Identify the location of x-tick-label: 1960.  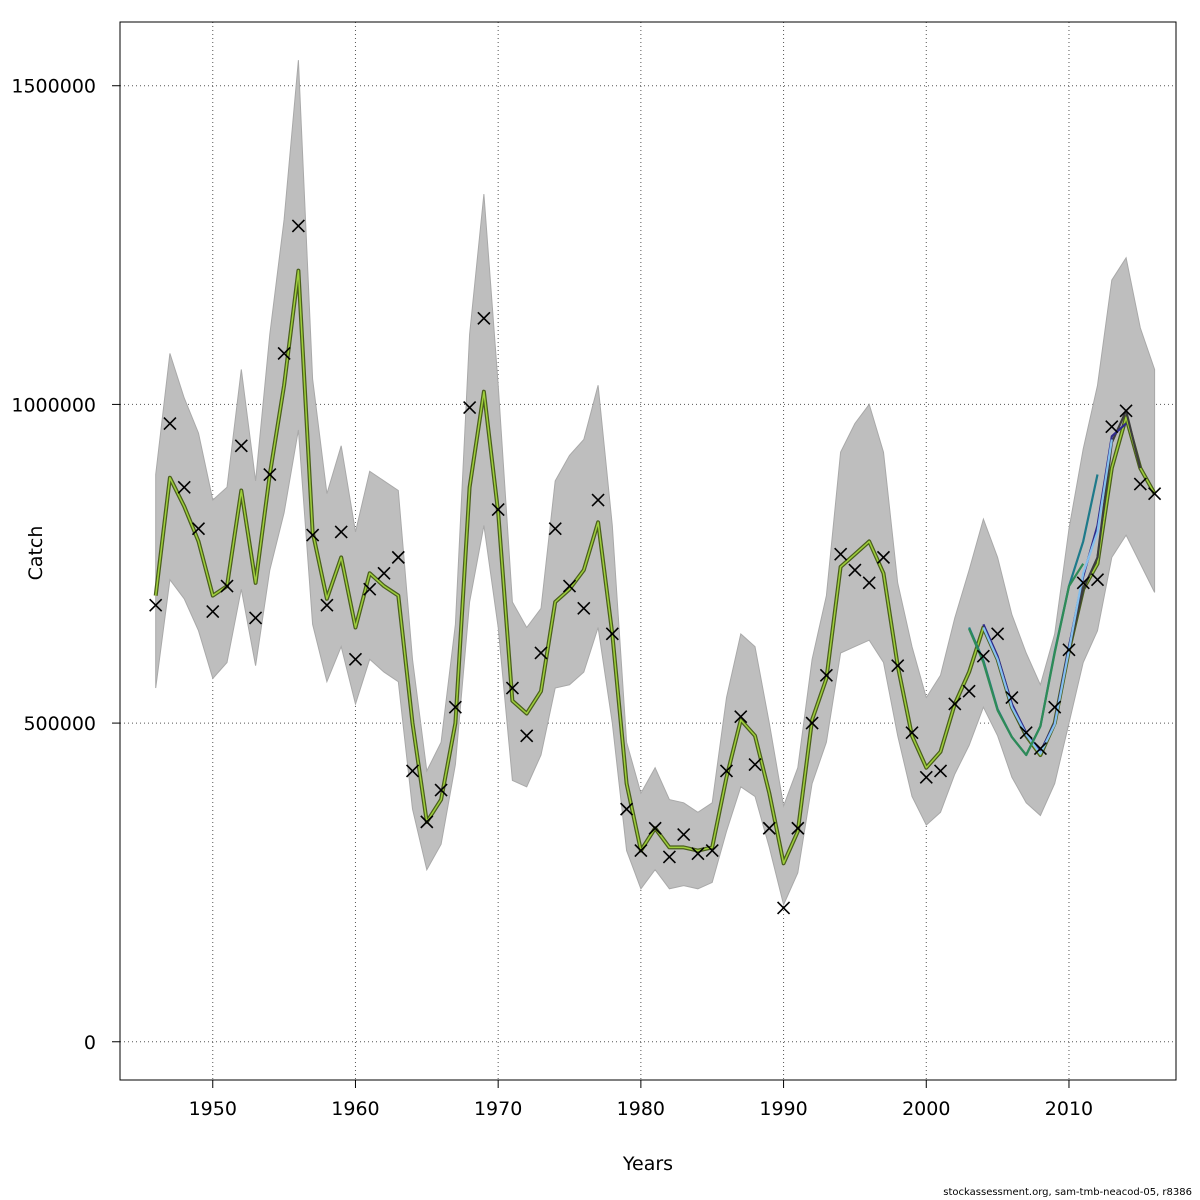
(355, 1109).